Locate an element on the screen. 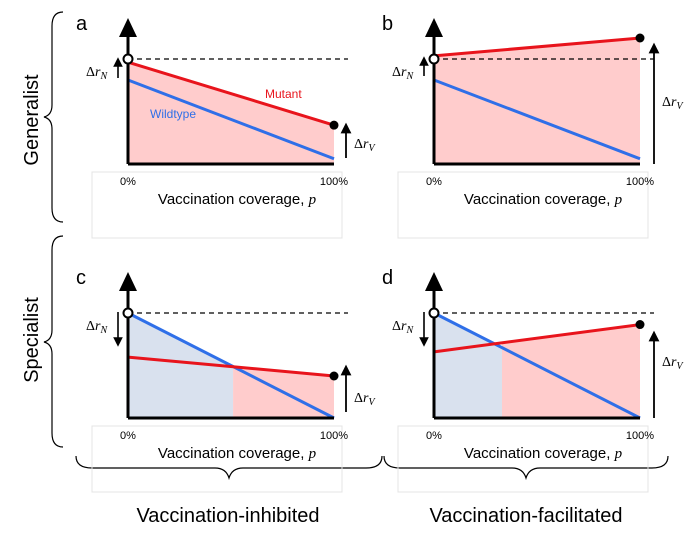 The width and height of the screenshot is (700, 544). panel-letter: b is located at coordinates (387, 24).